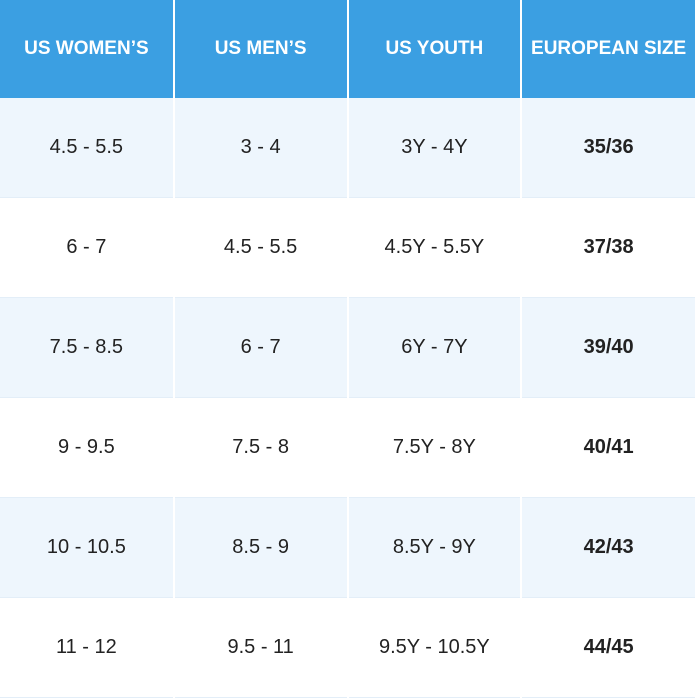 The height and width of the screenshot is (698, 695). I want to click on european-size-cell: 35/36, so click(608, 148).